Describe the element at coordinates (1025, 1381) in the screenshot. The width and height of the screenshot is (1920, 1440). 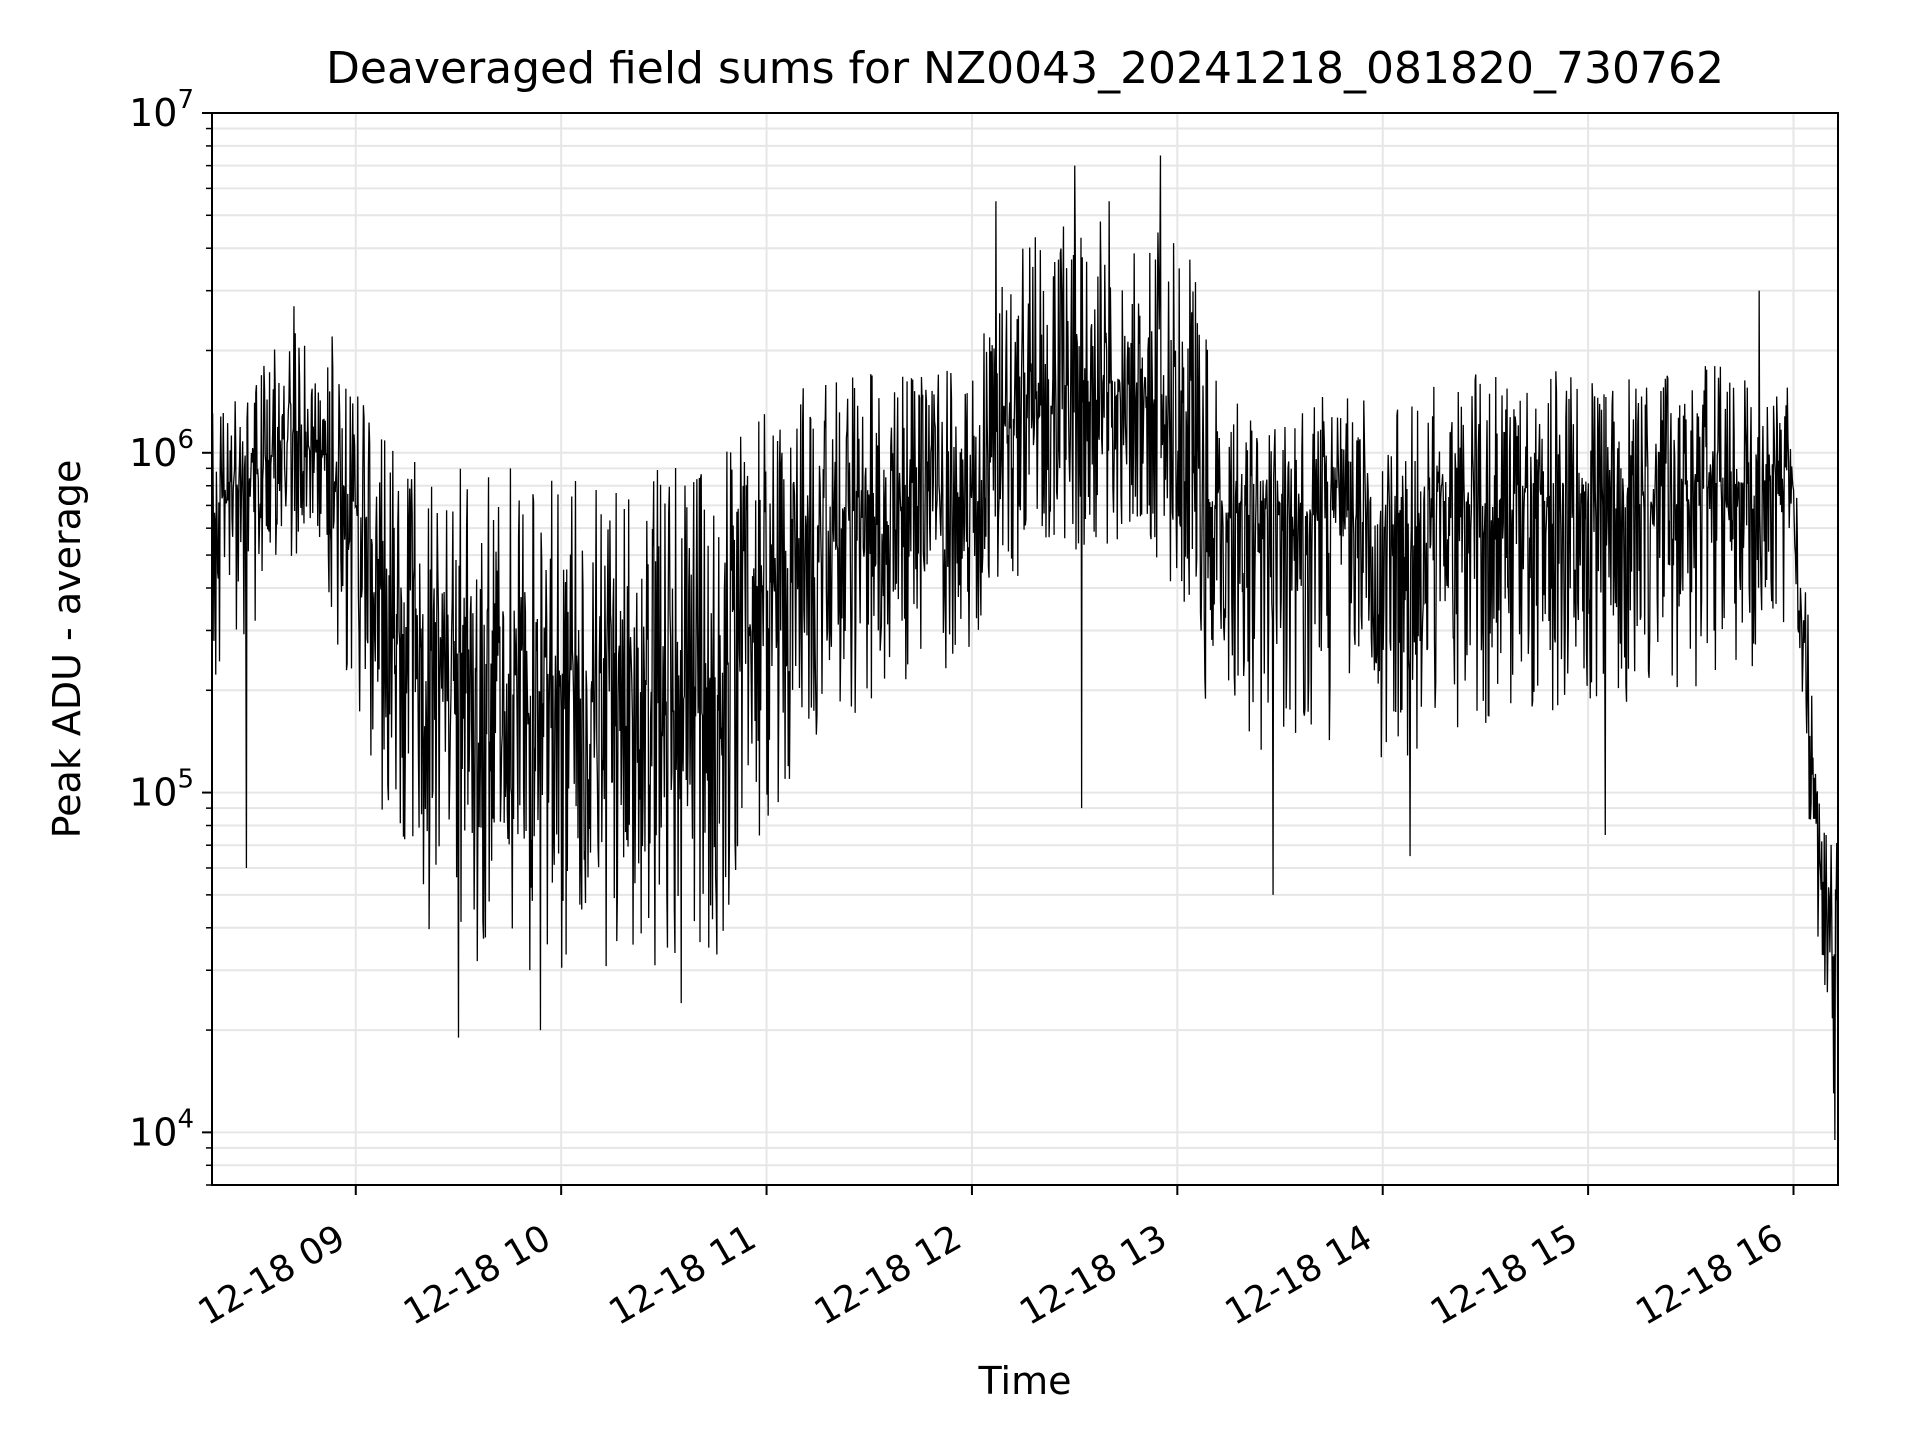
I see `x-axis-label: Time` at that location.